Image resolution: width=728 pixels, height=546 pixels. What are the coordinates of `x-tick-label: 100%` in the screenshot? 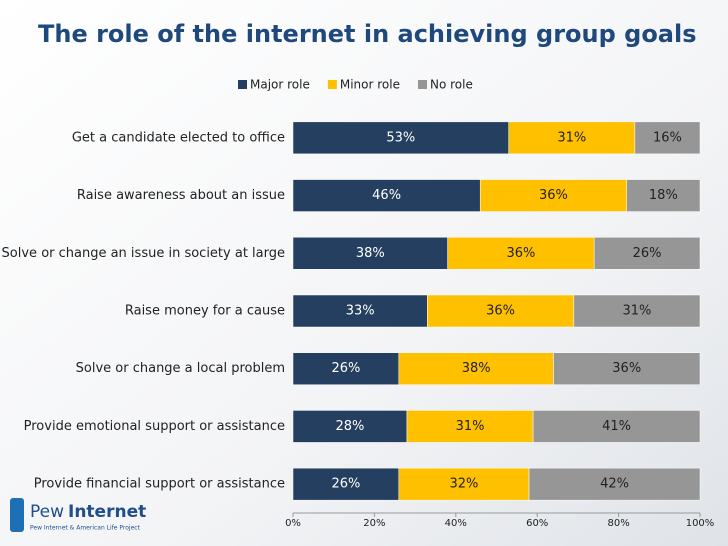 It's located at (700, 523).